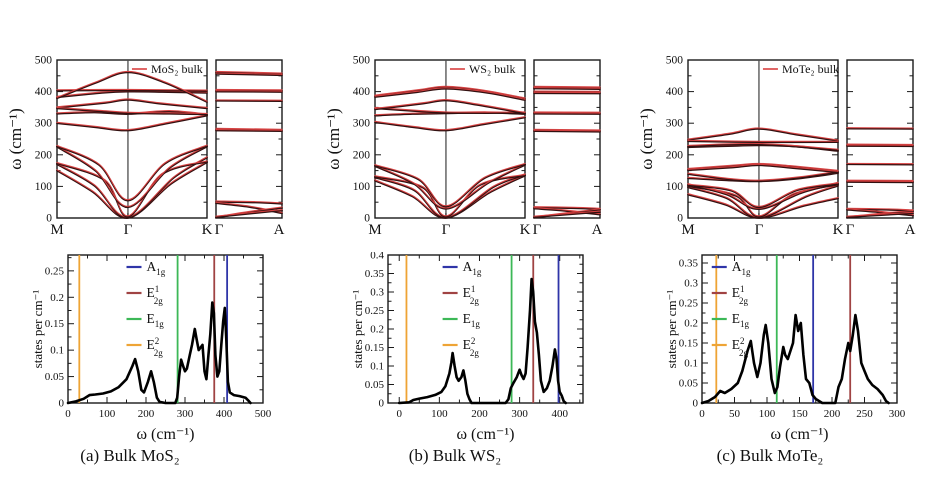 Image resolution: width=930 pixels, height=500 pixels. I want to click on dos-x-tick-label: 500, so click(263, 414).